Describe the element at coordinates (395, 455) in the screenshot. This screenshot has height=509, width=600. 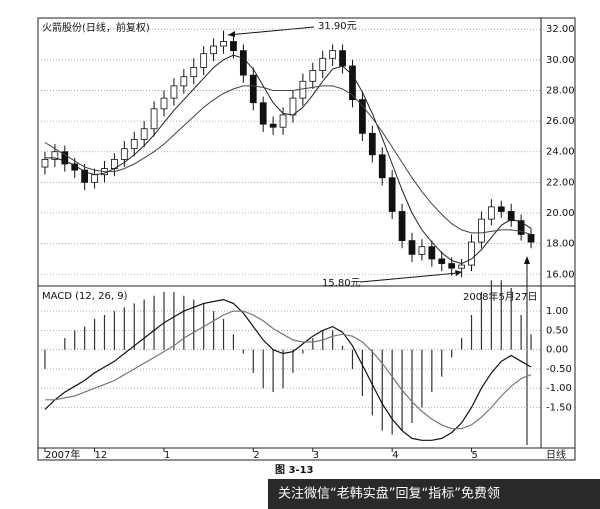
I see `x-tick-label: 4` at that location.